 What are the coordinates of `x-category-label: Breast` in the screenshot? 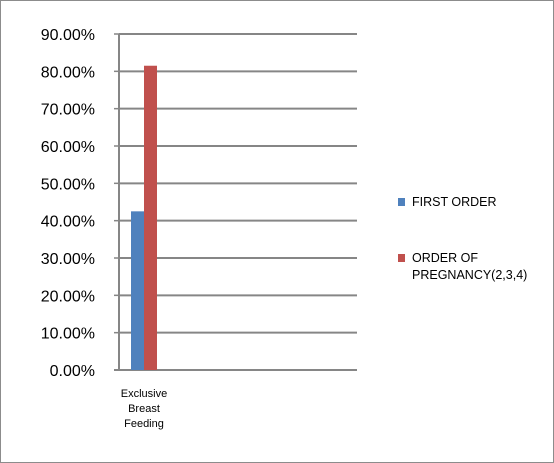 It's located at (144, 409).